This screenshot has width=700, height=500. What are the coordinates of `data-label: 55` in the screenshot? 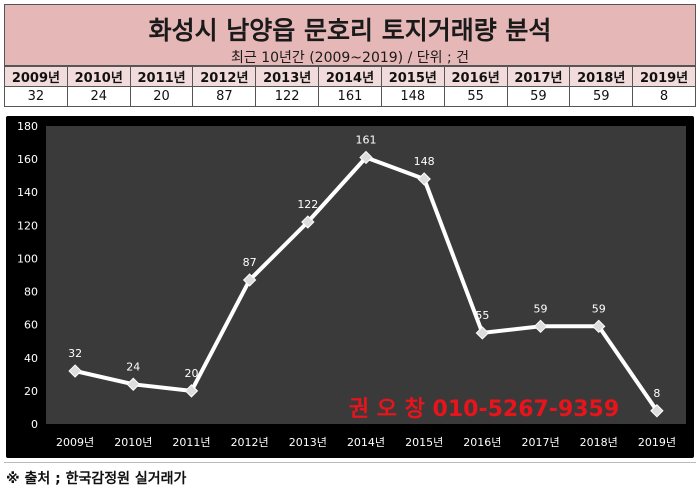 It's located at (482, 315).